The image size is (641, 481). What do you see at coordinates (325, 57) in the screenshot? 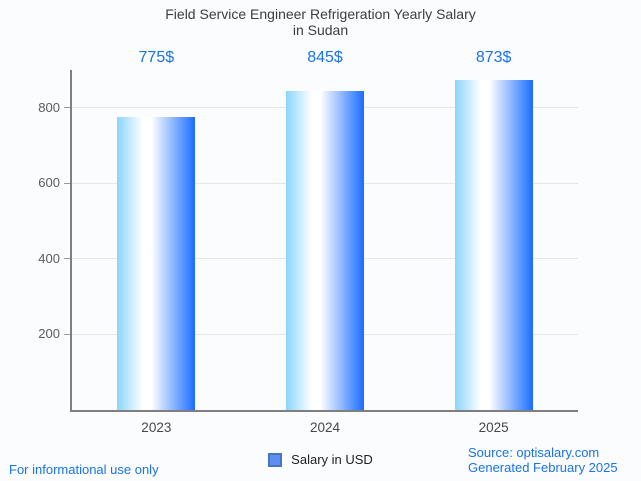
I see `bar-value-label-2024: 845$` at bounding box center [325, 57].